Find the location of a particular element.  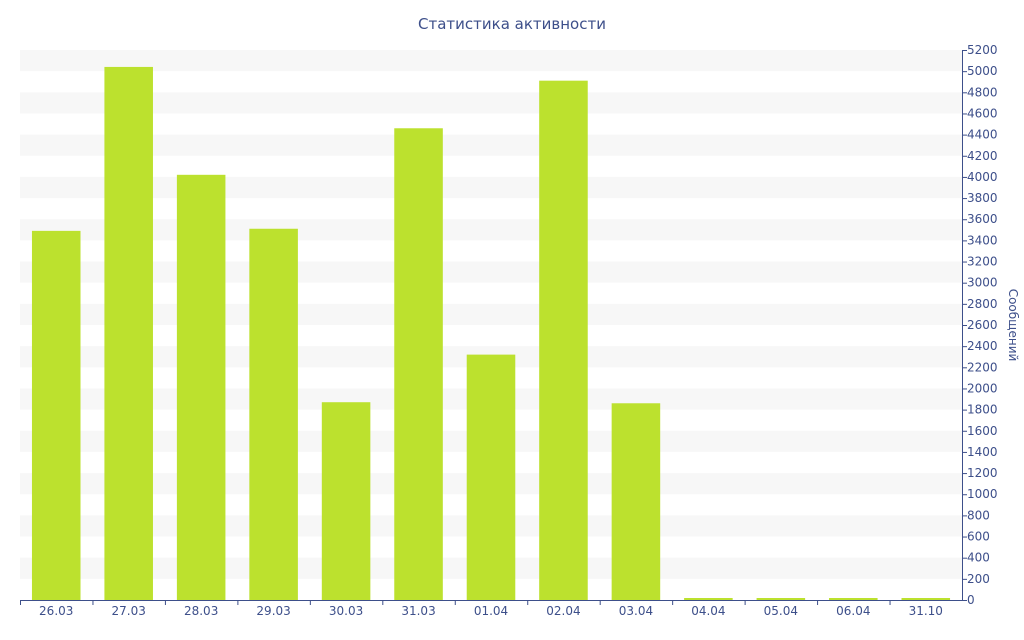

x-tick-label: 04.04 is located at coordinates (708, 611).